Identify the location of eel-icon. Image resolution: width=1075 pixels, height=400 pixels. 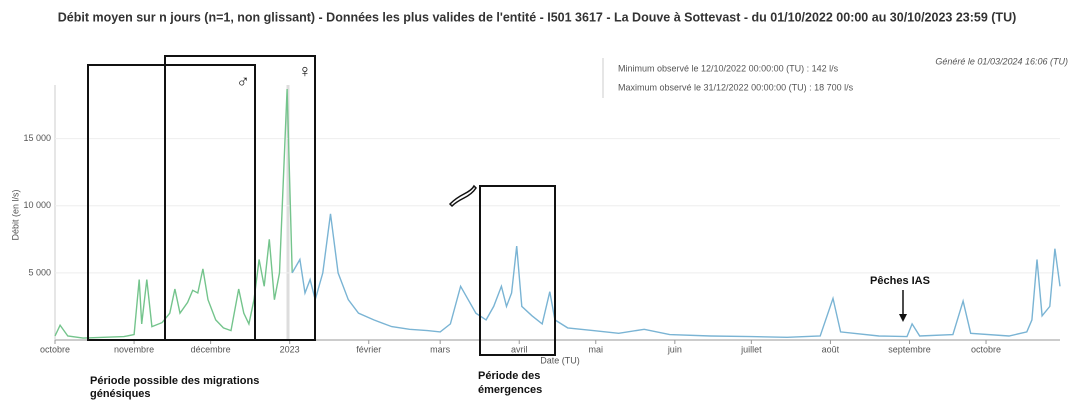
(462, 196).